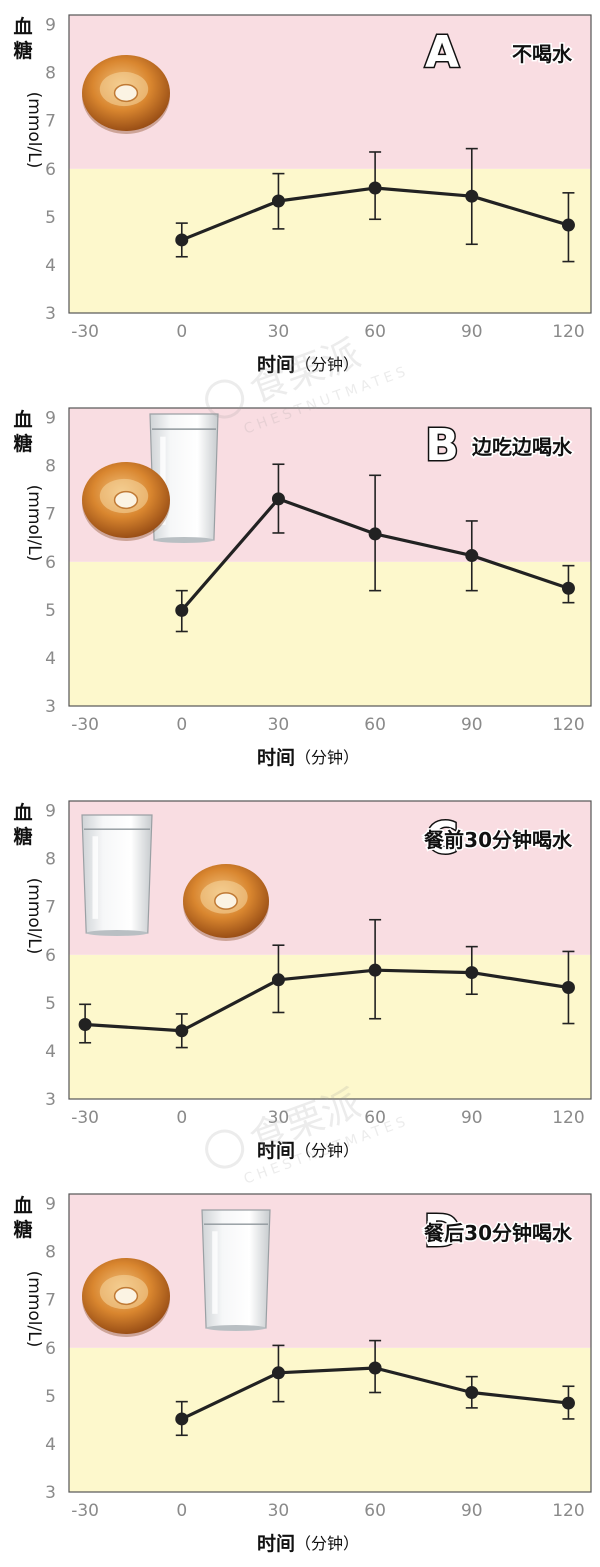 The image size is (600, 1567). I want to click on water-glass-icon, so click(117, 875).